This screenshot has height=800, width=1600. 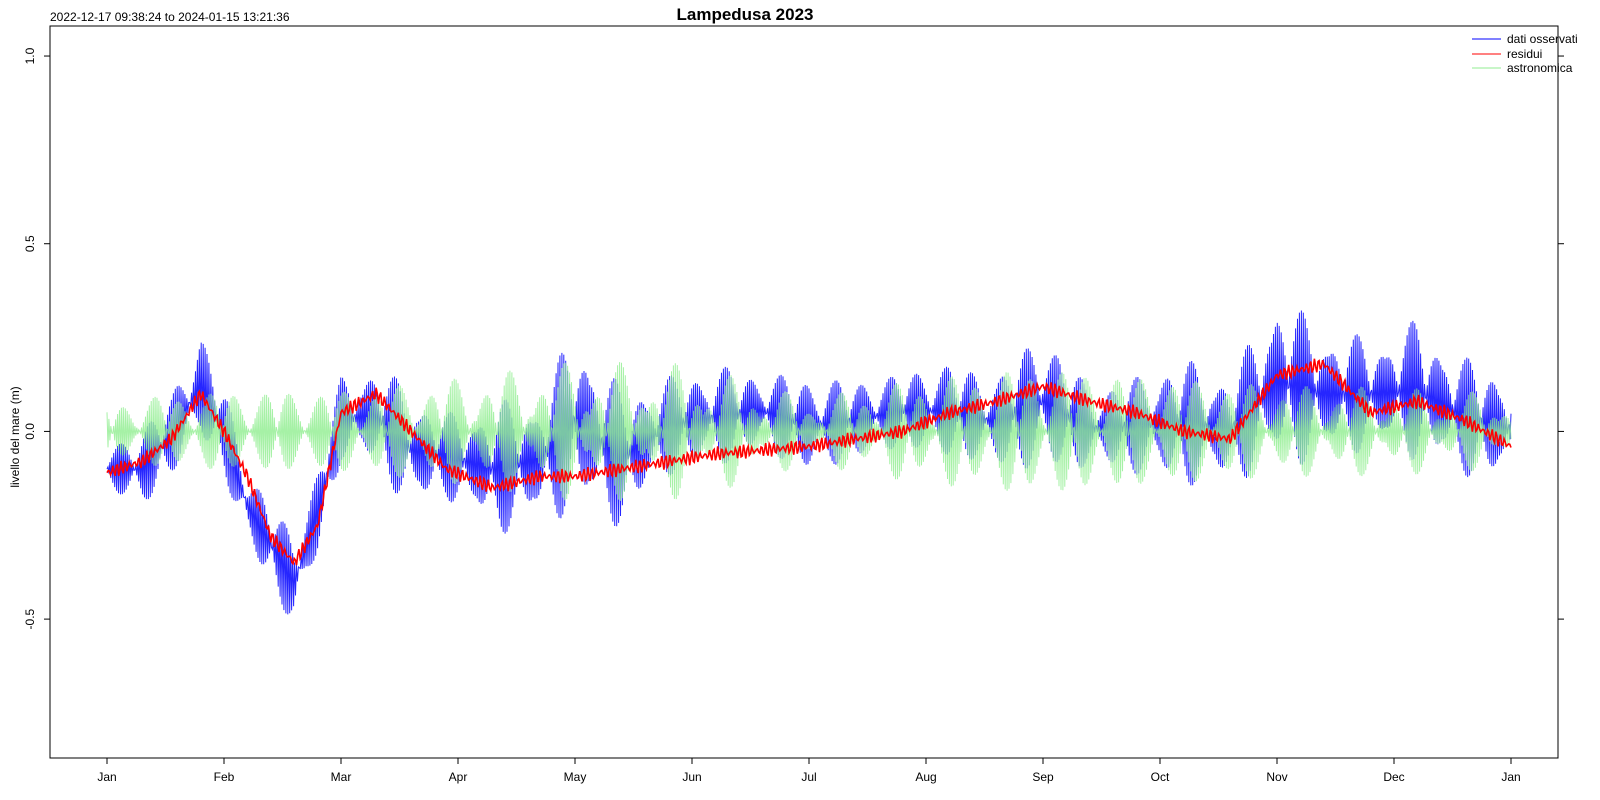 I want to click on legend: dati osservati residui astronomica, so click(x=1525, y=53).